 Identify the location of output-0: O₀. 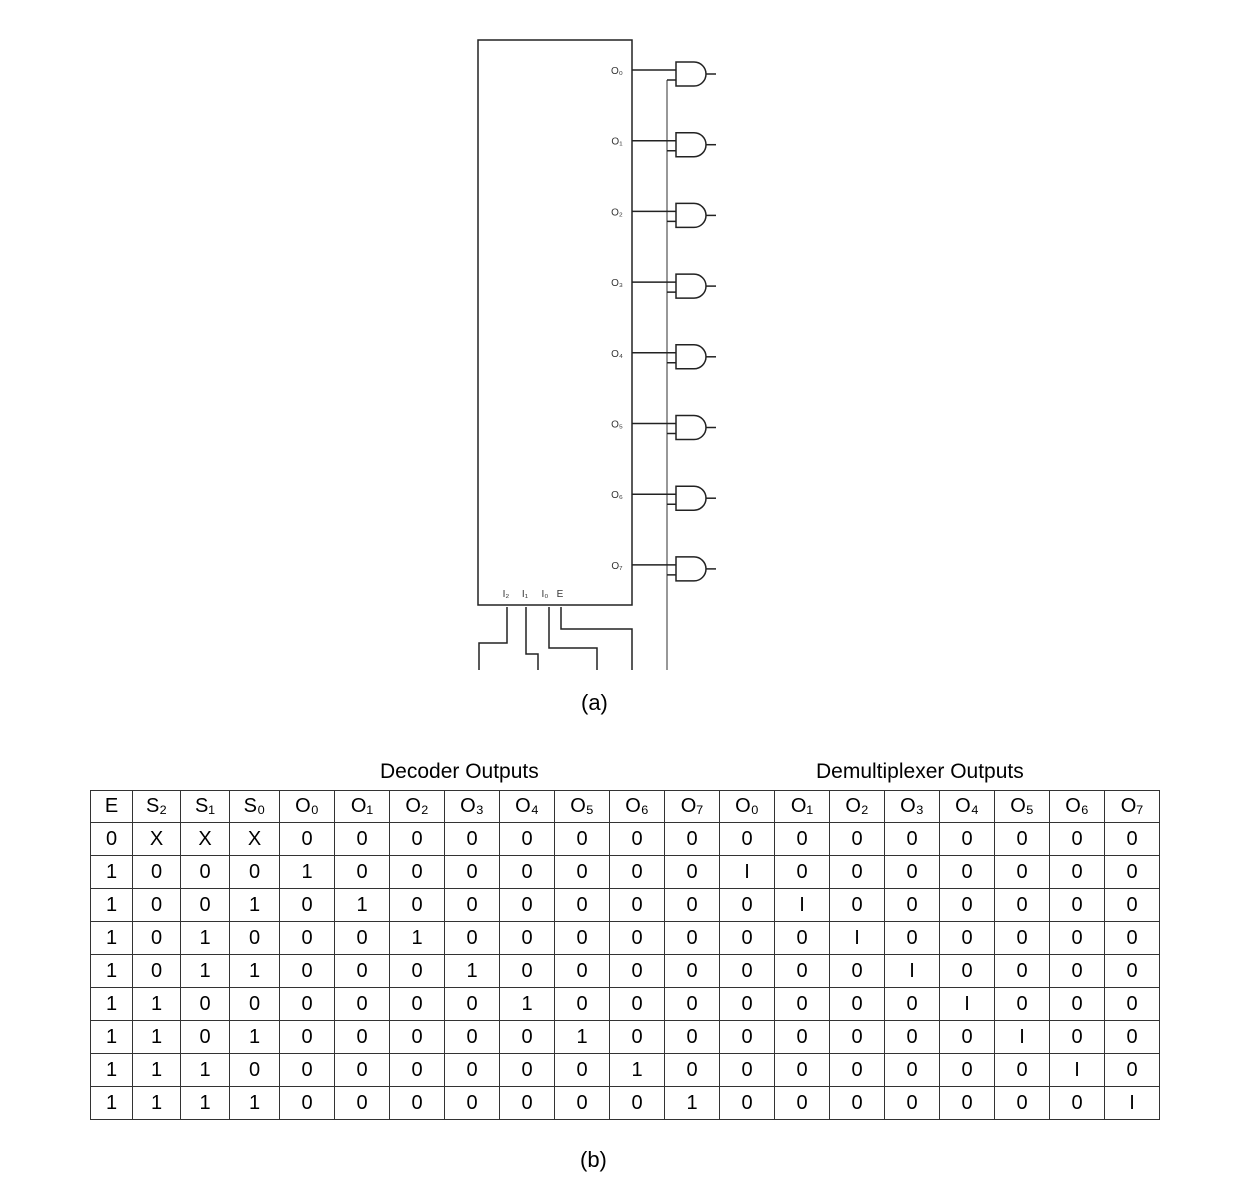
(663, 74).